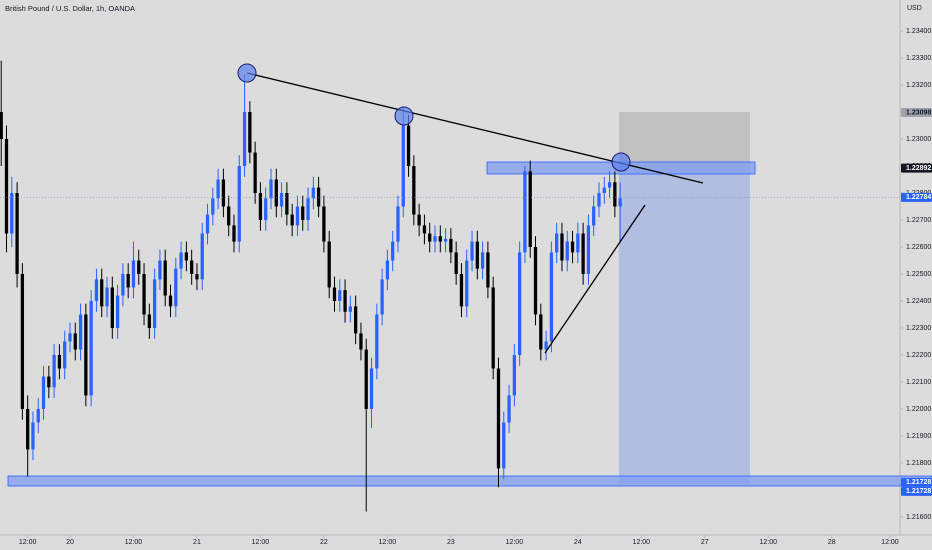  I want to click on price-label: 1.23098, so click(918, 112).